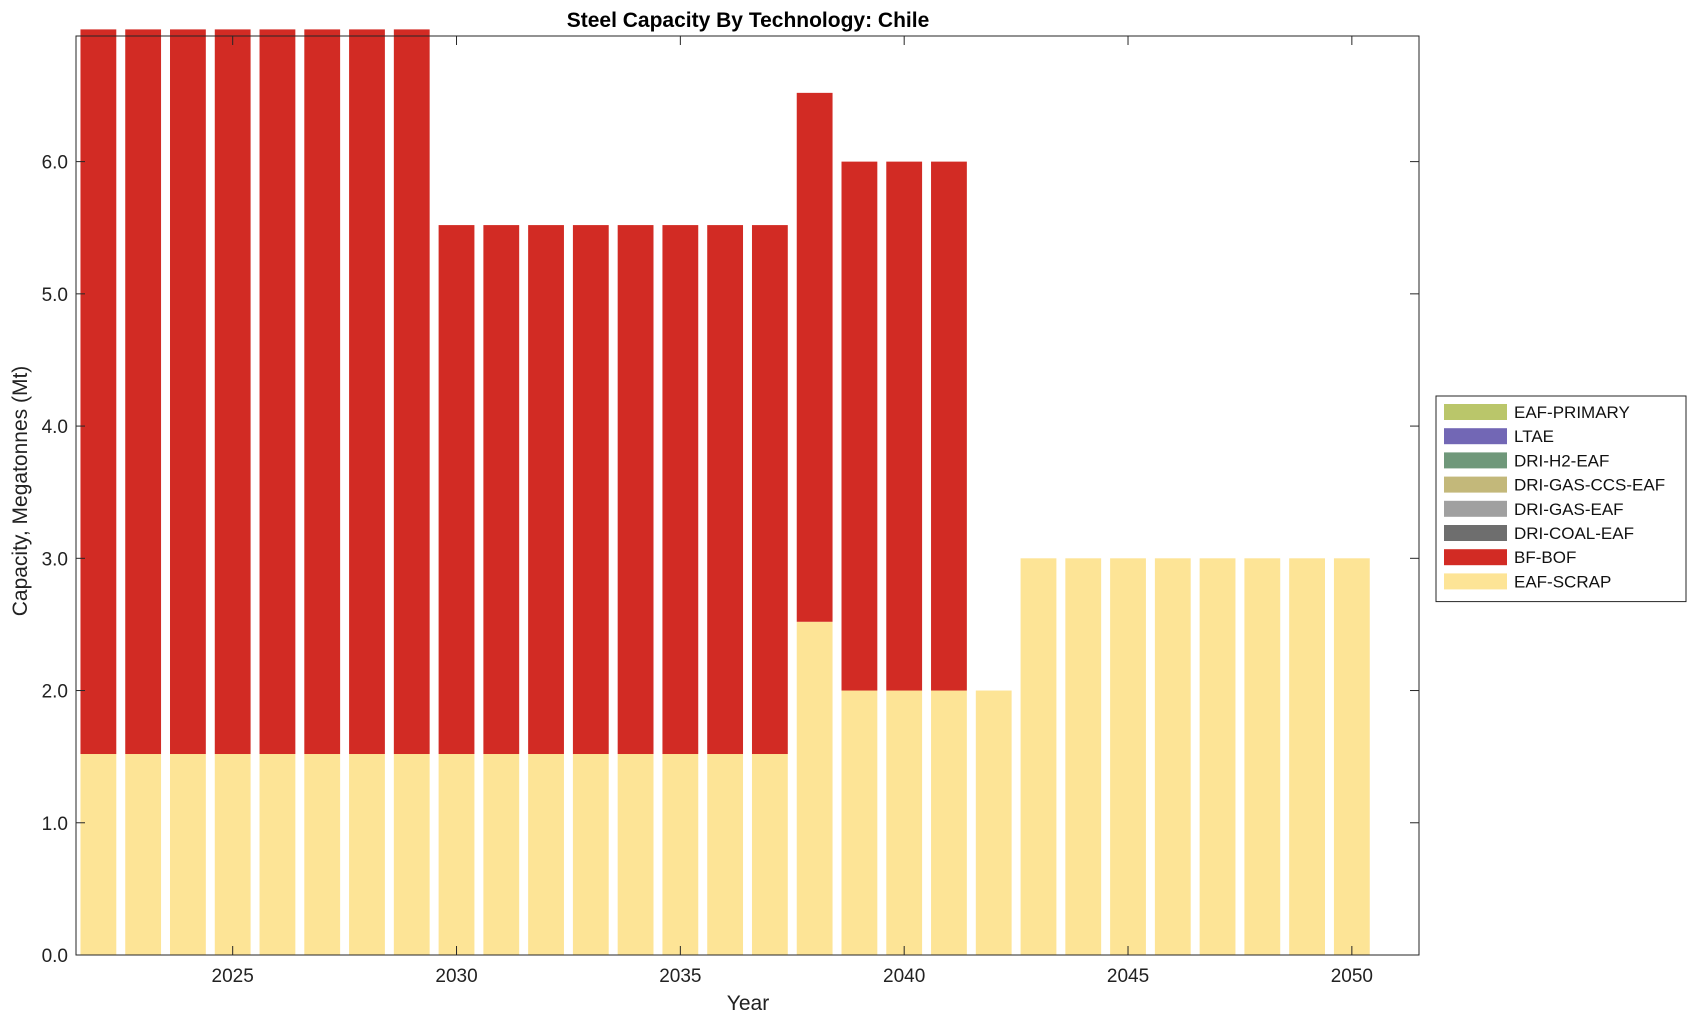  Describe the element at coordinates (143, 854) in the screenshot. I see `bar-eaf-scrap-2023` at that location.